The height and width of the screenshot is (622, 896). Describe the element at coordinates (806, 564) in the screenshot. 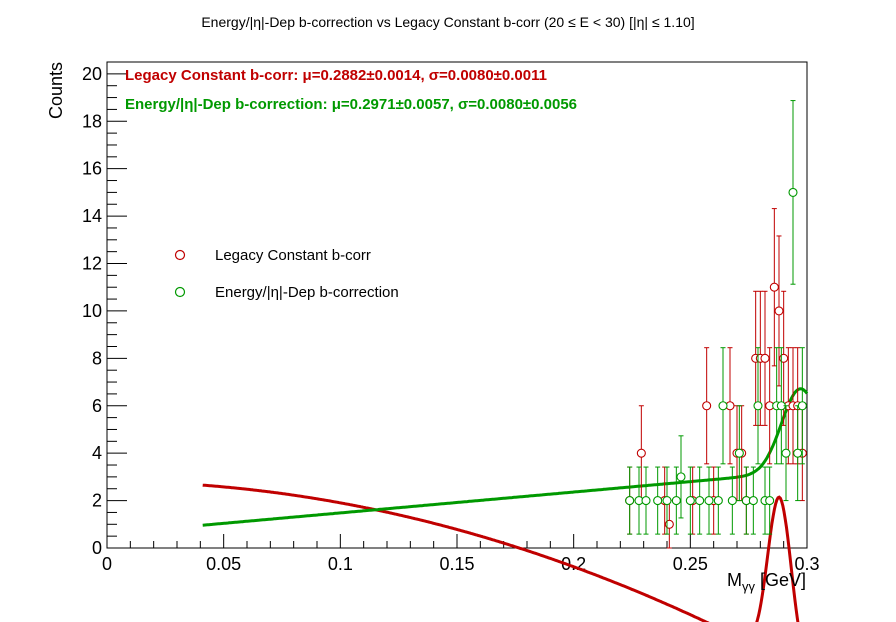

I see `x-tick-label: 0.3` at that location.